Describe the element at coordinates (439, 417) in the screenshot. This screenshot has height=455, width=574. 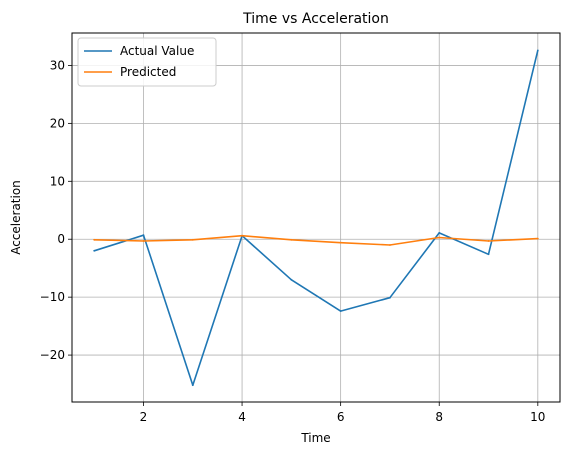
I see `x-tick-label: 8` at that location.